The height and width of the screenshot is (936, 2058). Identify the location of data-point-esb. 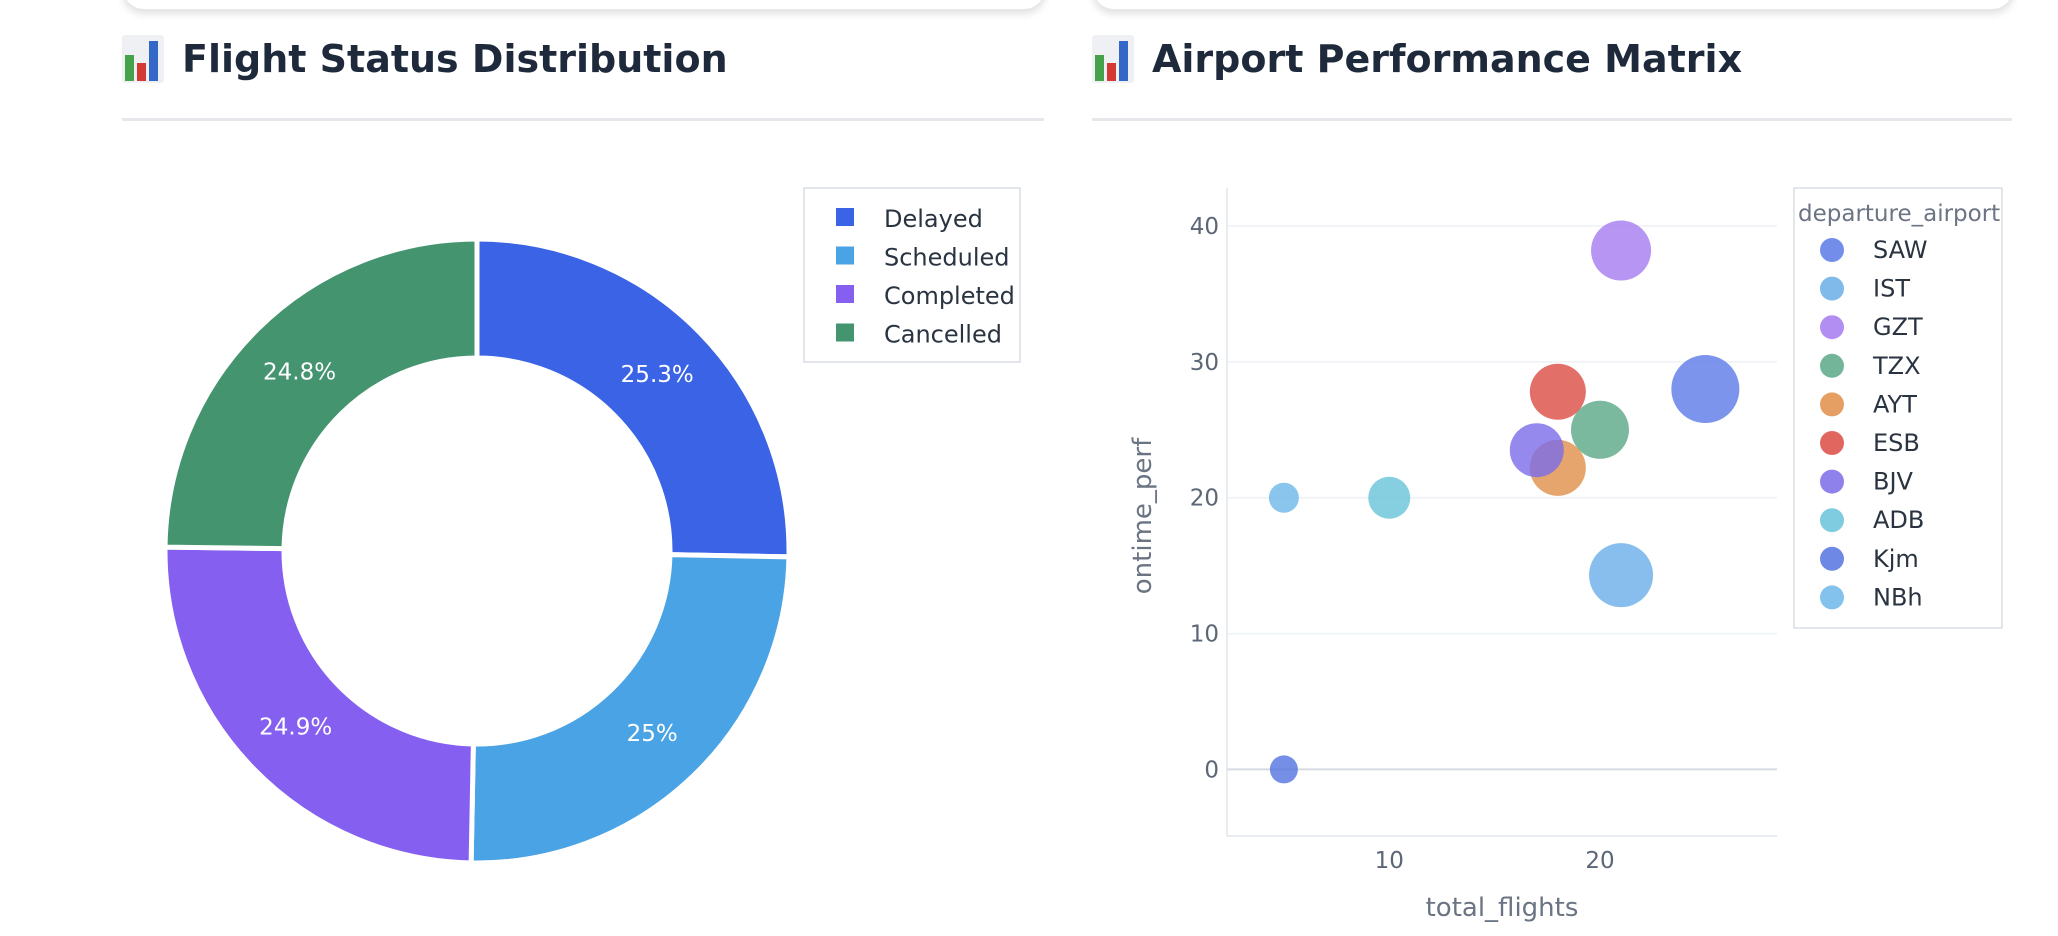
(1557, 391).